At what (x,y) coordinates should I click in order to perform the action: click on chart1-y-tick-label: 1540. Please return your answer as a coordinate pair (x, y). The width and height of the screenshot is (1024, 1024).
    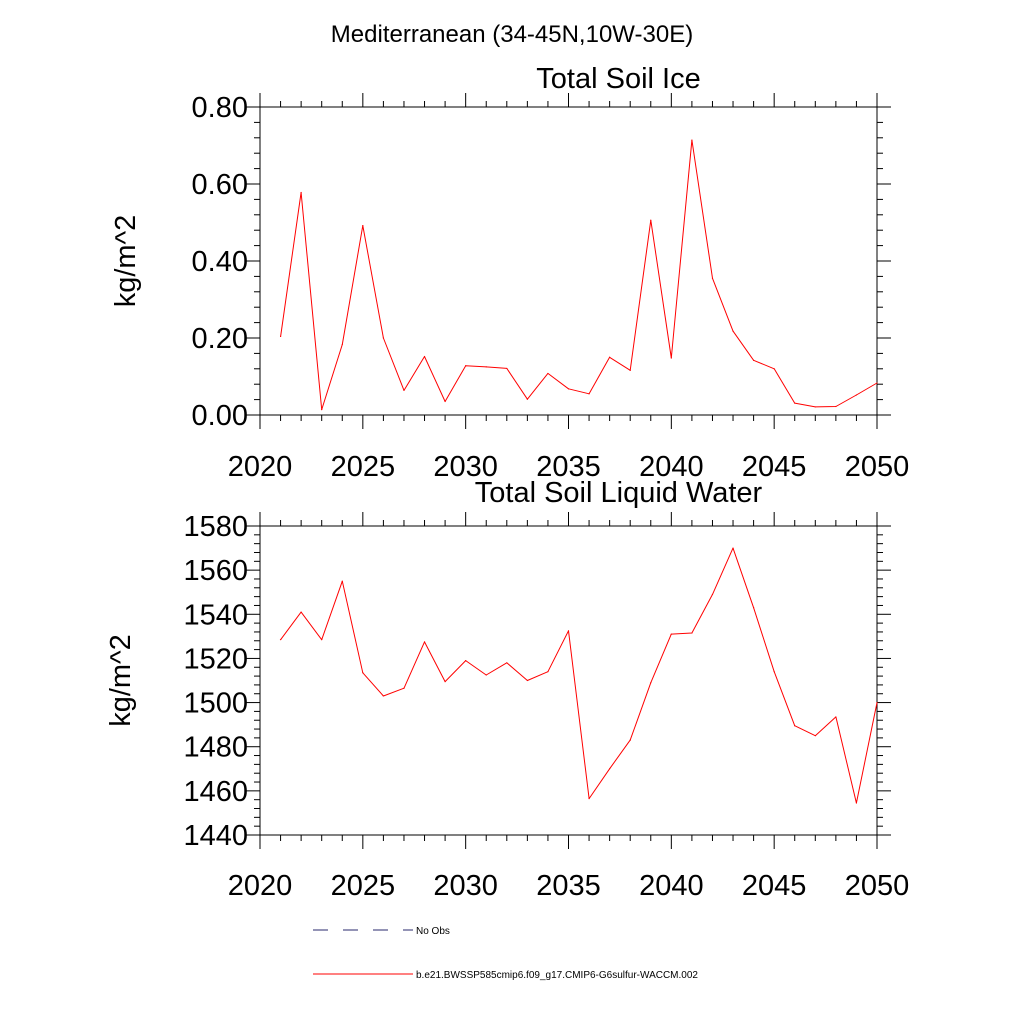
    Looking at the image, I should click on (215, 615).